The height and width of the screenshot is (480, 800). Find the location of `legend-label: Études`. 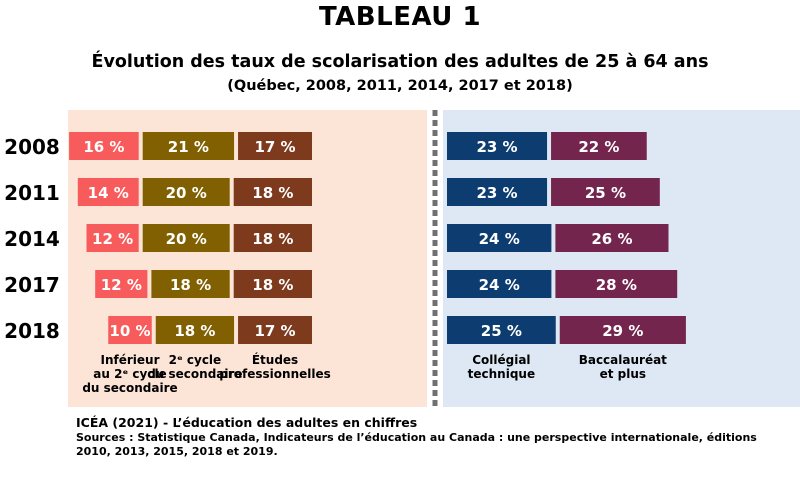

legend-label: Études is located at coordinates (275, 359).